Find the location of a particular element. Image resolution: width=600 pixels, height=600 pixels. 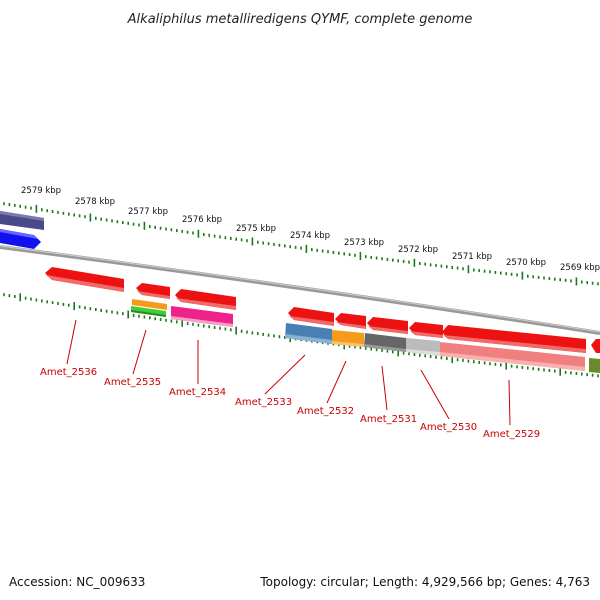

gene-amet-2529-a is located at coordinates (514, 339).